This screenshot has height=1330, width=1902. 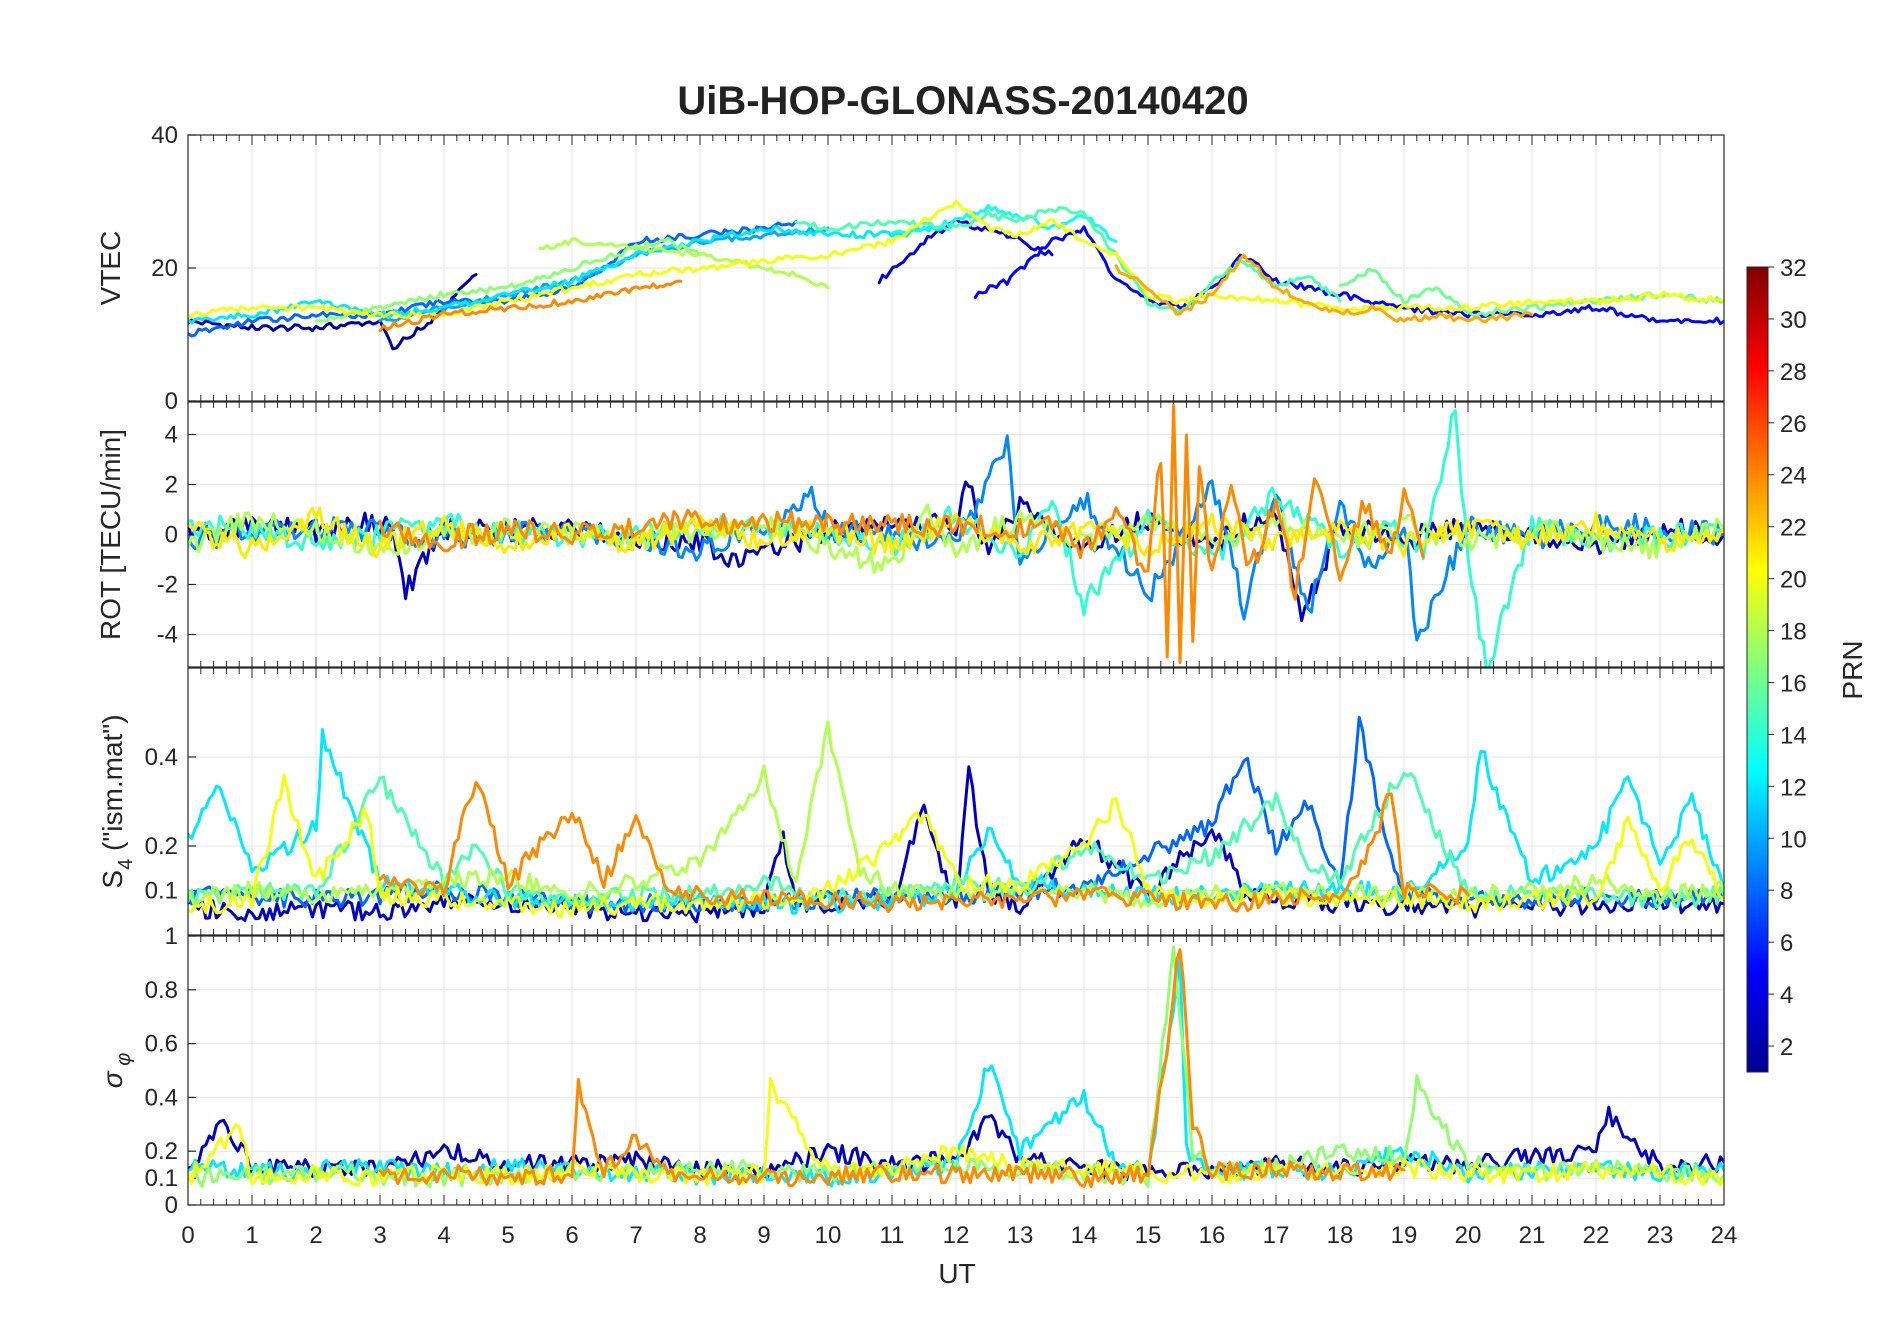 What do you see at coordinates (956, 1235) in the screenshot?
I see `x-tick-label: 12` at bounding box center [956, 1235].